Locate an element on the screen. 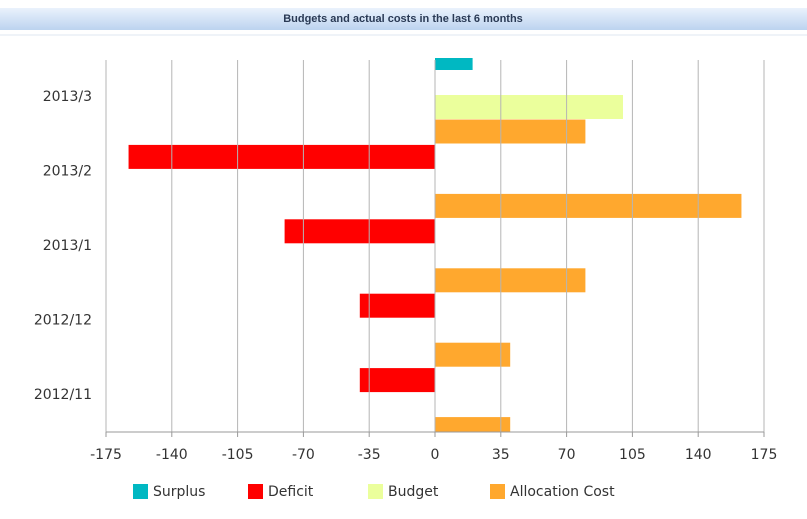 The height and width of the screenshot is (519, 807). x-tick-label: 140 is located at coordinates (698, 455).